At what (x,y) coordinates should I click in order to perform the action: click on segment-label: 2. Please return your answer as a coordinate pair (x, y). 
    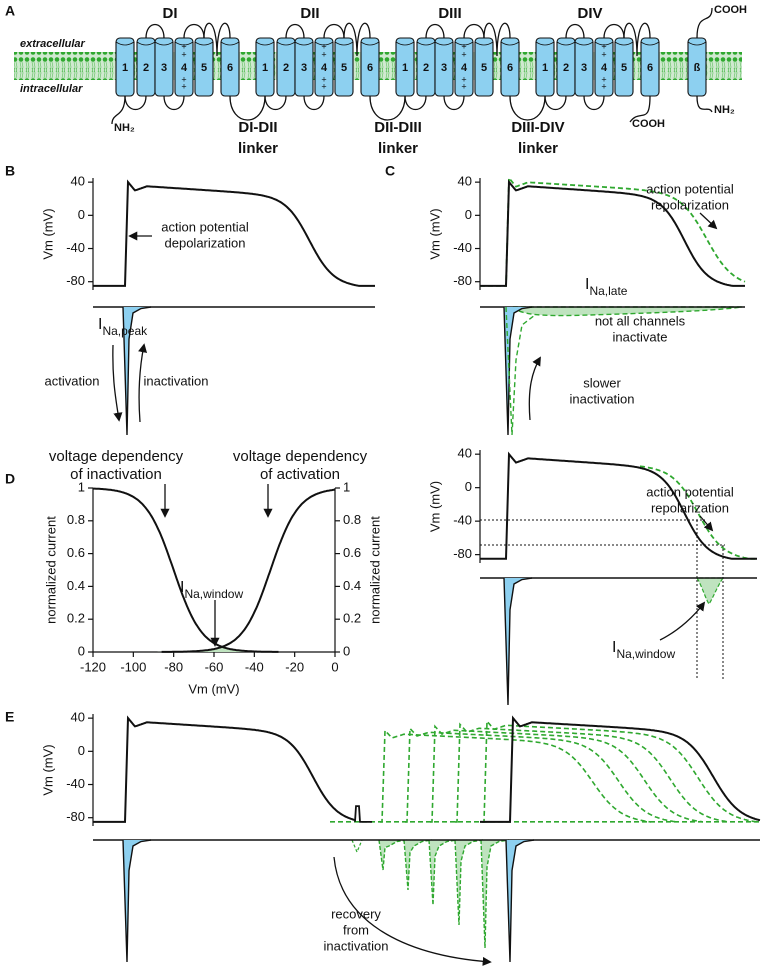
    Looking at the image, I should click on (426, 68).